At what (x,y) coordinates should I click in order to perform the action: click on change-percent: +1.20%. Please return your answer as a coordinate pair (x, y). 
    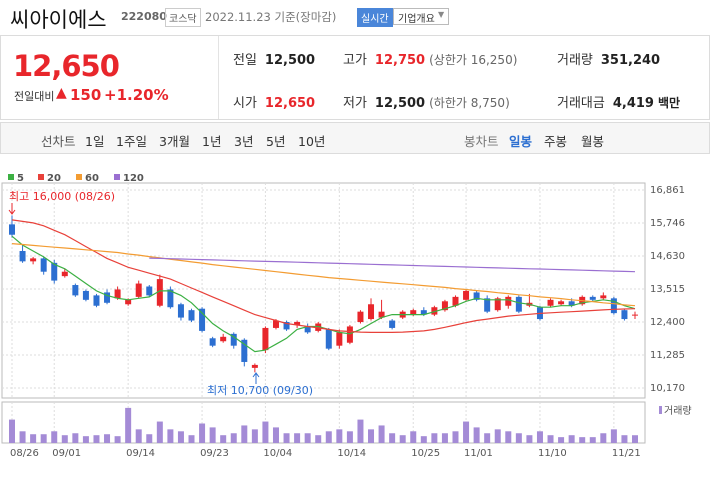
    Looking at the image, I should click on (136, 95).